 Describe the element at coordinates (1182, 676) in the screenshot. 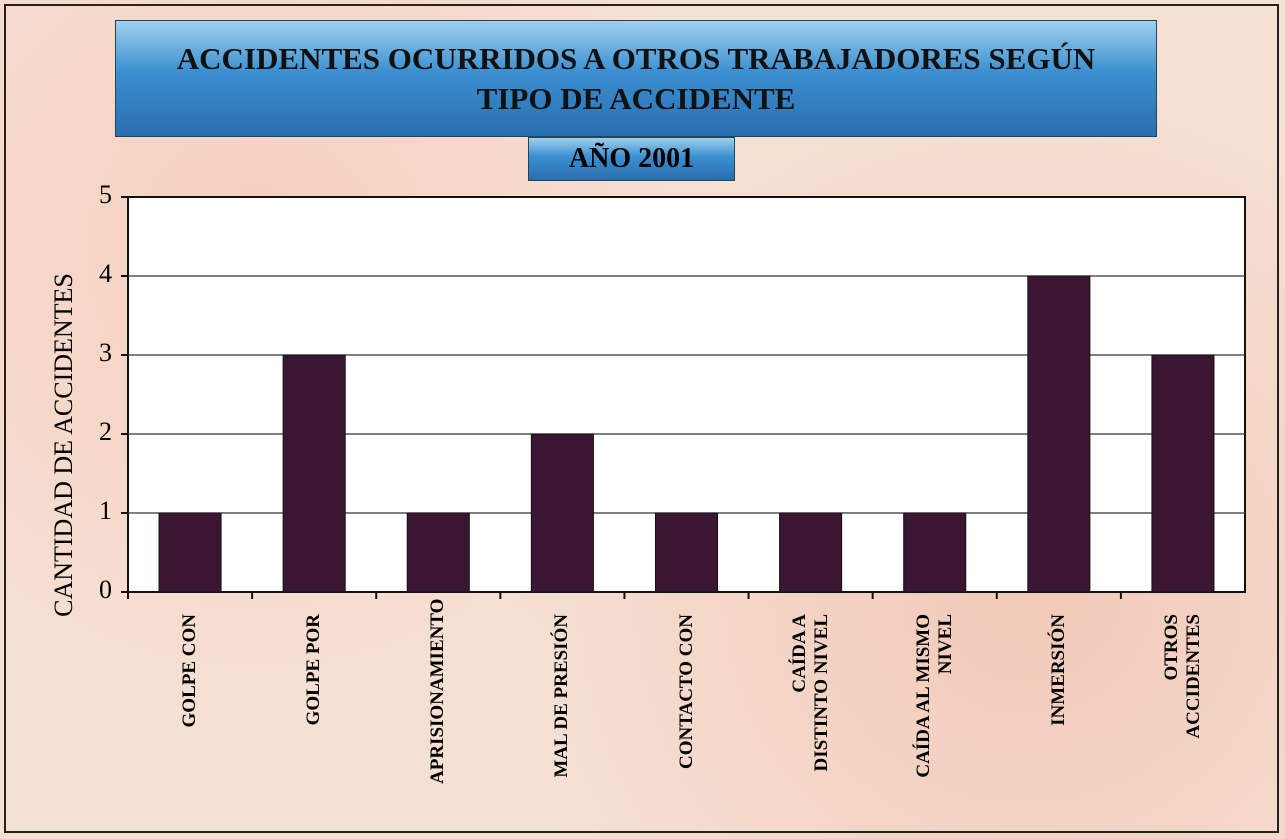

I see `x-tick-label: OTROS ACCIDENTES` at that location.